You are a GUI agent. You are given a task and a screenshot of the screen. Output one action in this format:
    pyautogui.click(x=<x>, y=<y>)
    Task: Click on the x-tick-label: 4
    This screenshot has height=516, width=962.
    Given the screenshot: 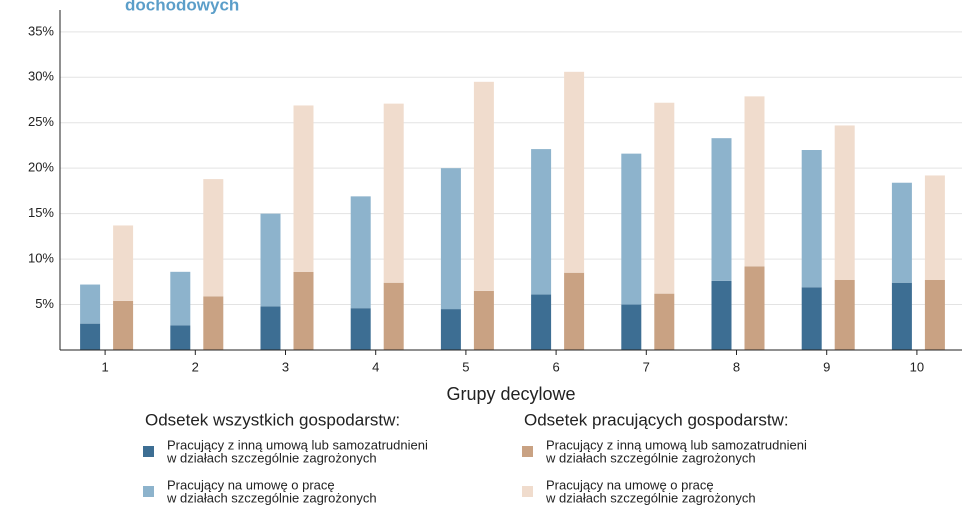 What is the action you would take?
    pyautogui.click(x=375, y=366)
    